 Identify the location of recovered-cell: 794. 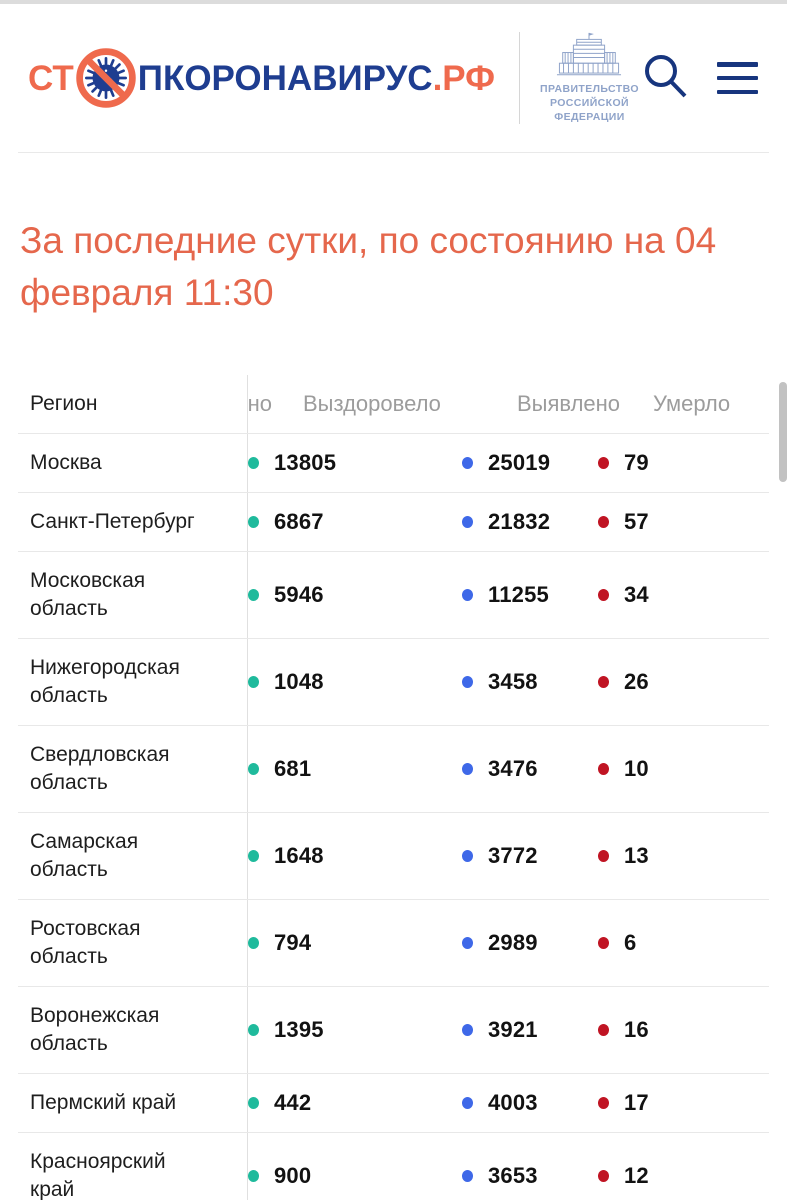
(355, 943).